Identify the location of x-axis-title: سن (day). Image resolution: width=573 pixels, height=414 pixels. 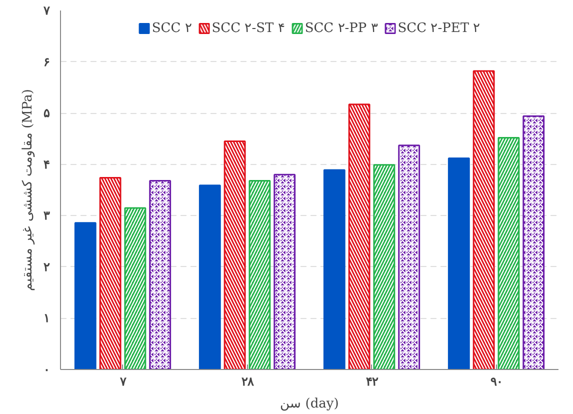
(309, 404).